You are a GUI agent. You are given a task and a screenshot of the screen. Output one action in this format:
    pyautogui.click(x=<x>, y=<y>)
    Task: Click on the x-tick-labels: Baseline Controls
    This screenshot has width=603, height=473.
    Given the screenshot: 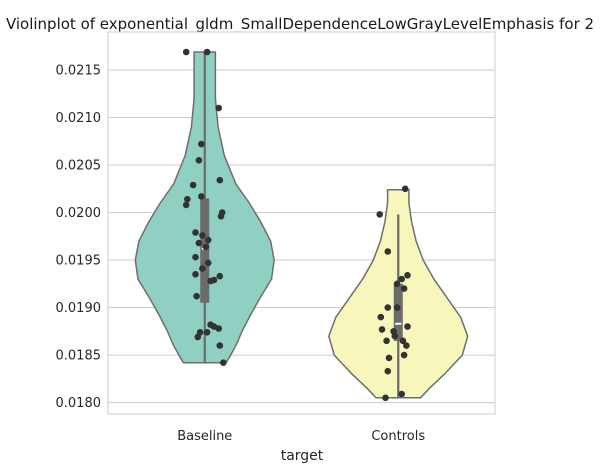 What is the action you would take?
    pyautogui.click(x=301, y=436)
    